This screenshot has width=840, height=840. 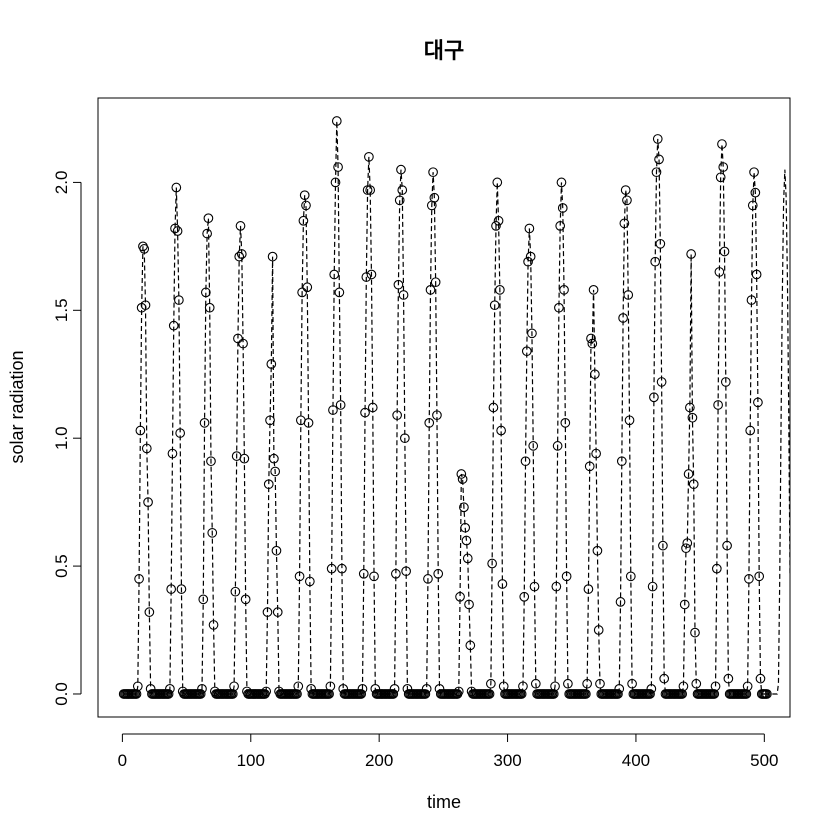 I want to click on x-tick-label: 400, so click(x=636, y=760).